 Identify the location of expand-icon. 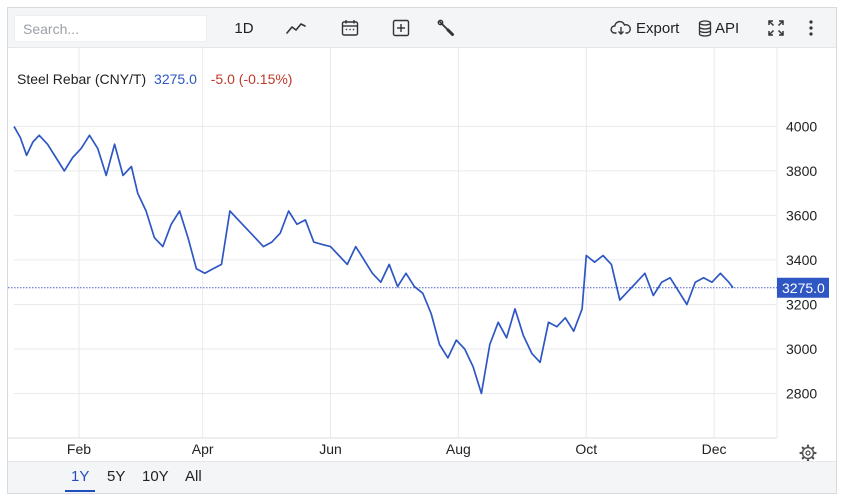
(776, 28).